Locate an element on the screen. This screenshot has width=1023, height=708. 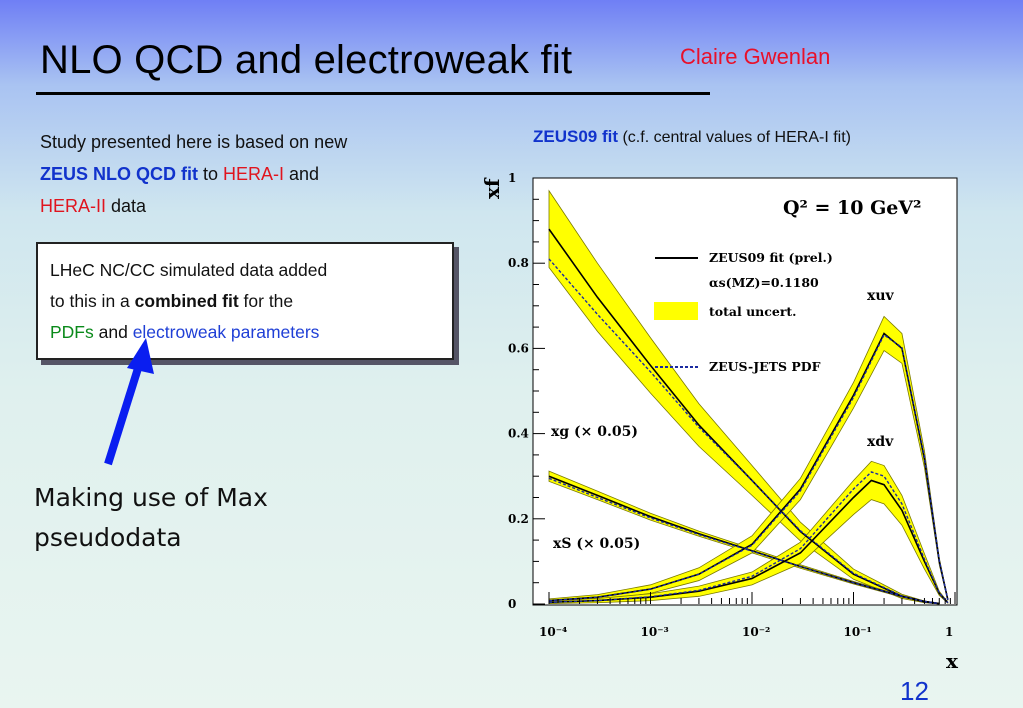
box-line-3: PDFs and electroweak parameters is located at coordinates (251, 332).